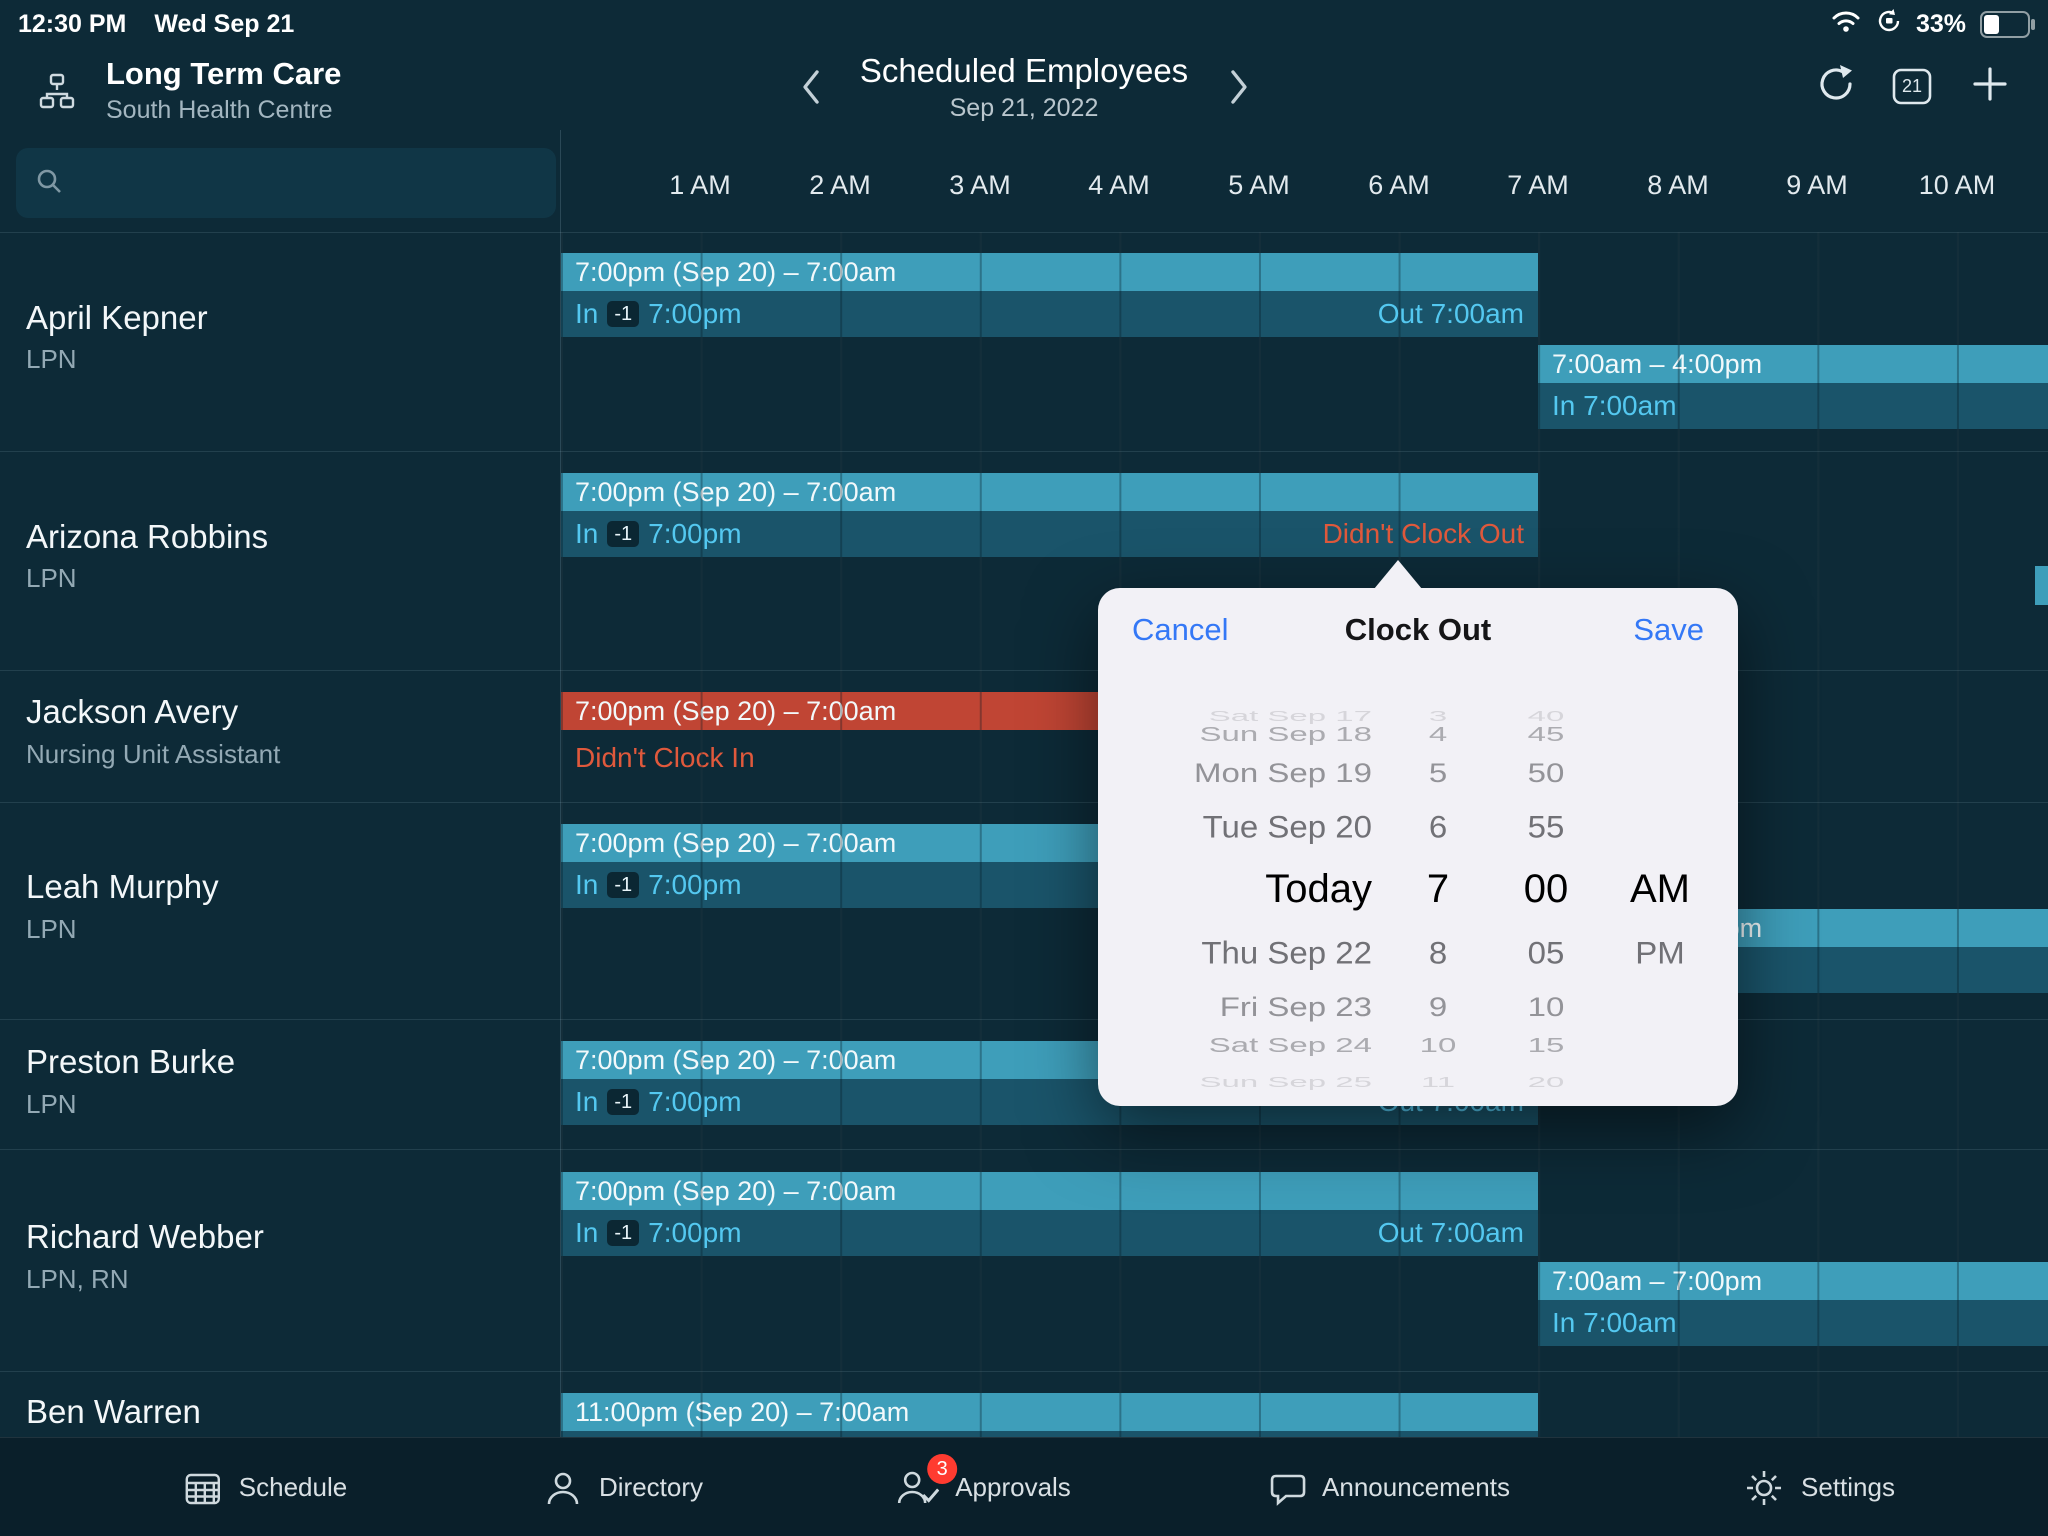 This screenshot has width=2048, height=1536. I want to click on tab-settings: Settings, so click(1819, 1487).